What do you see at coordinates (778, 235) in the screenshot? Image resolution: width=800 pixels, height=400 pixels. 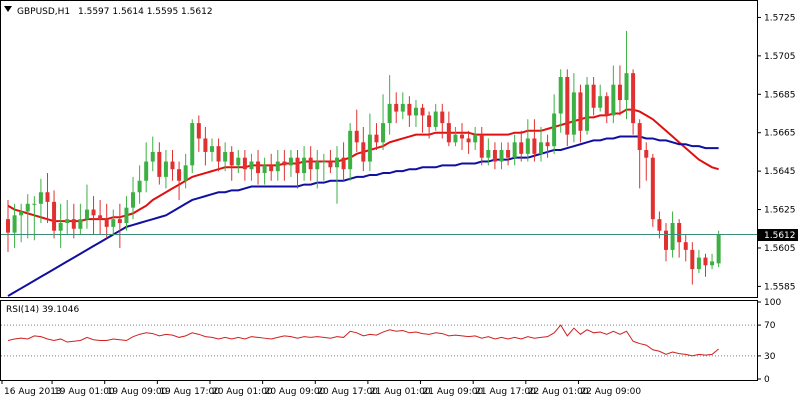 I see `current-price-tag` at bounding box center [778, 235].